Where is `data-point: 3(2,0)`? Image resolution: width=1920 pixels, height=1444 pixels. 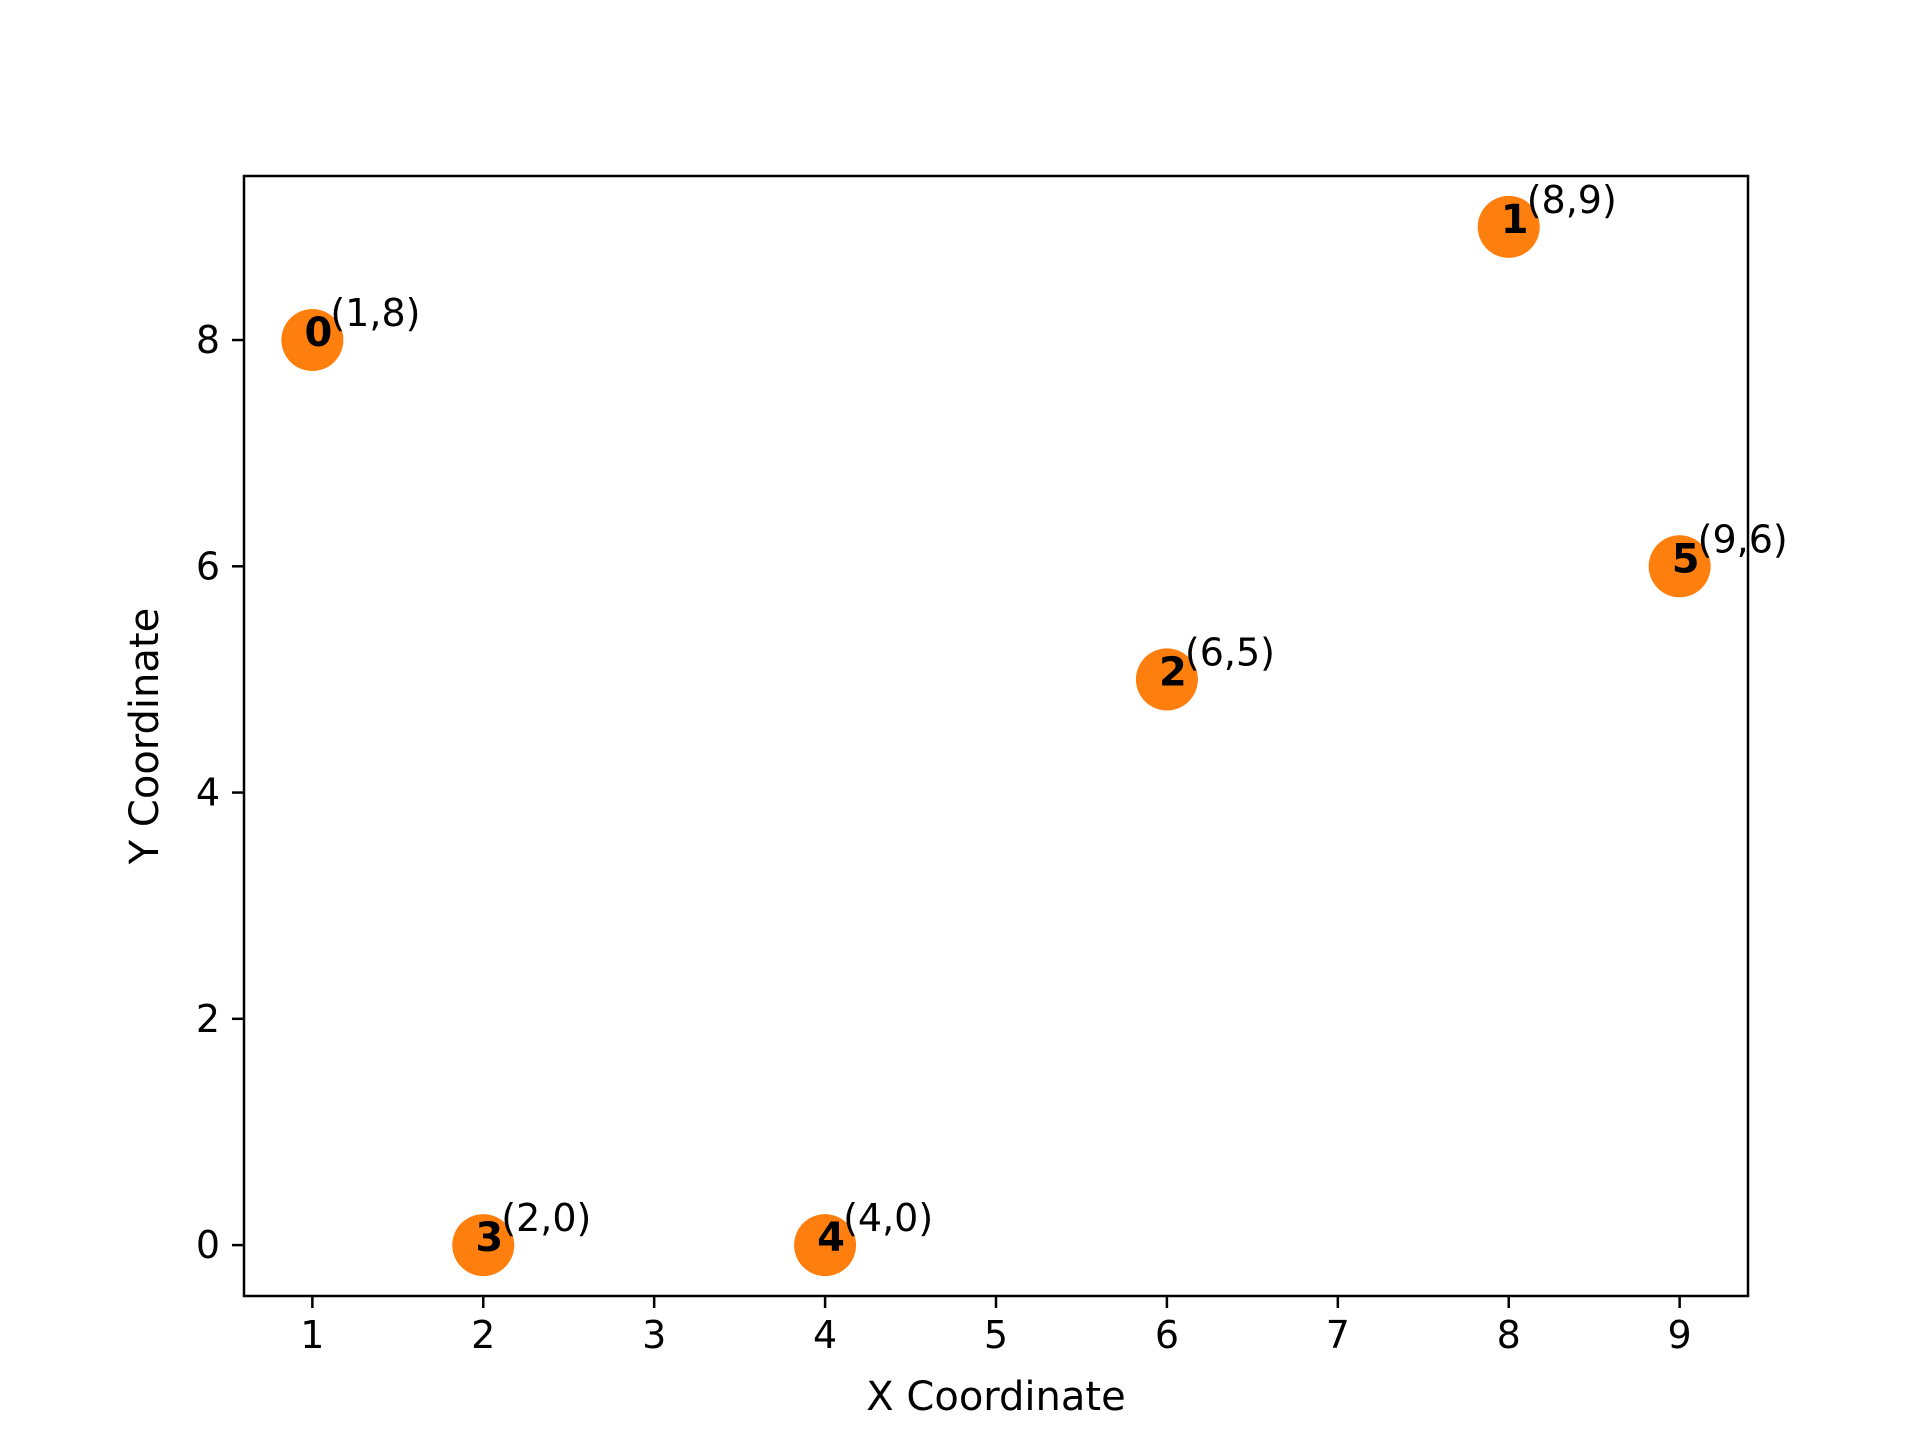
data-point: 3(2,0) is located at coordinates (521, 1236).